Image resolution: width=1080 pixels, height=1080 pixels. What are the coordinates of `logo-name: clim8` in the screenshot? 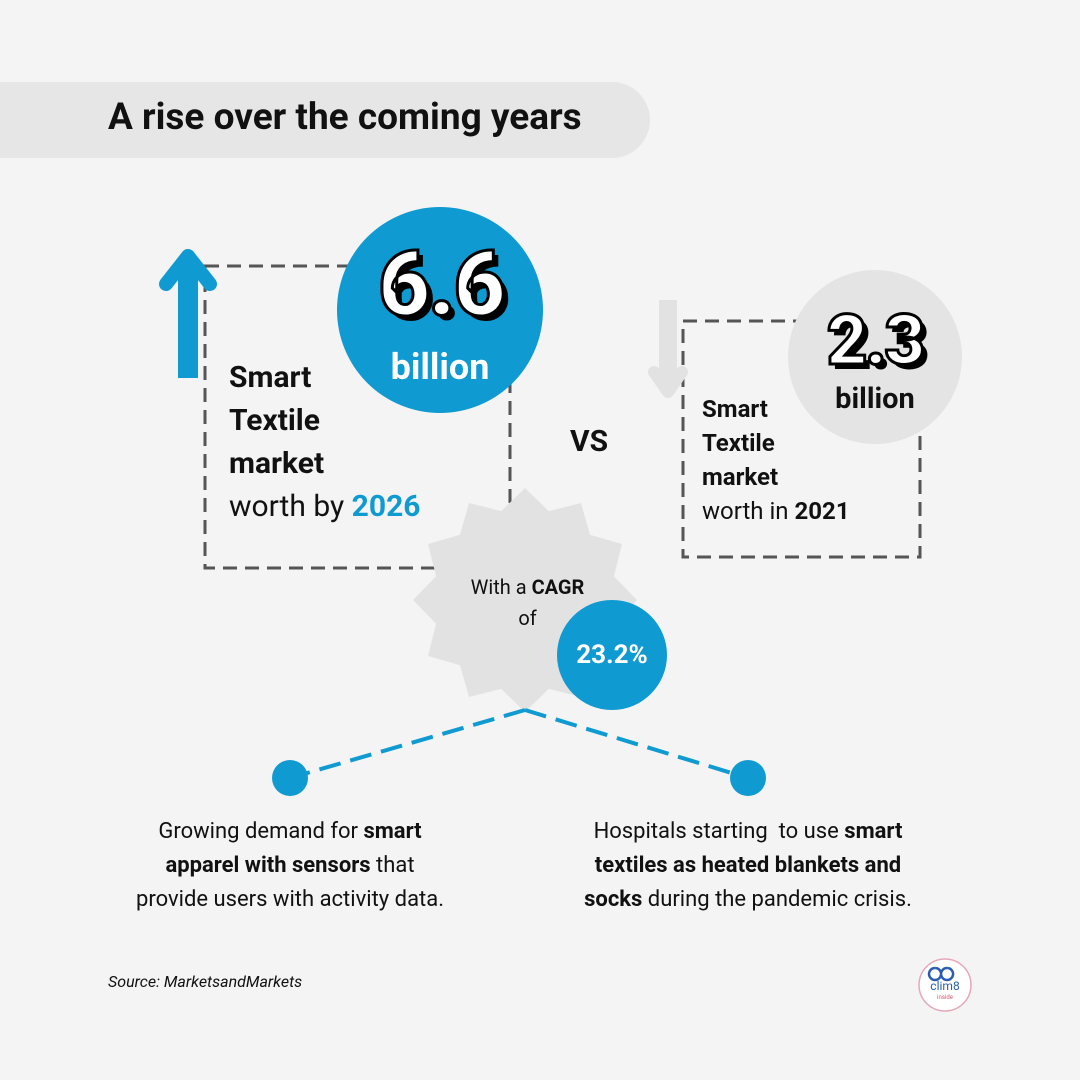 It's located at (945, 986).